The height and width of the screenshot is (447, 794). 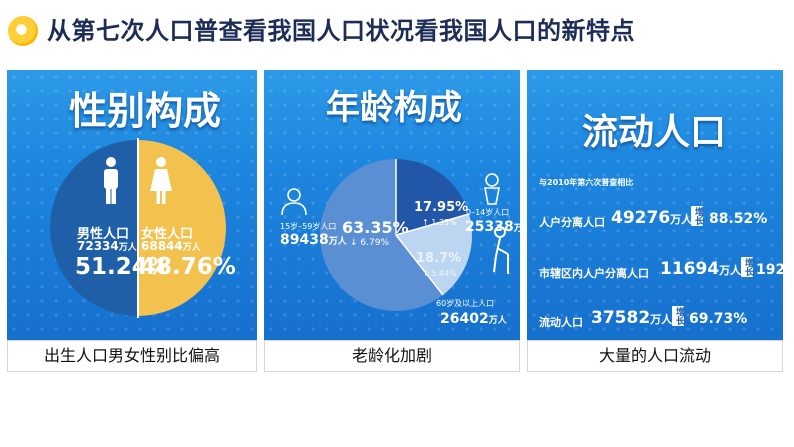 What do you see at coordinates (188, 267) in the screenshot?
I see `female-percent: 48.76%` at bounding box center [188, 267].